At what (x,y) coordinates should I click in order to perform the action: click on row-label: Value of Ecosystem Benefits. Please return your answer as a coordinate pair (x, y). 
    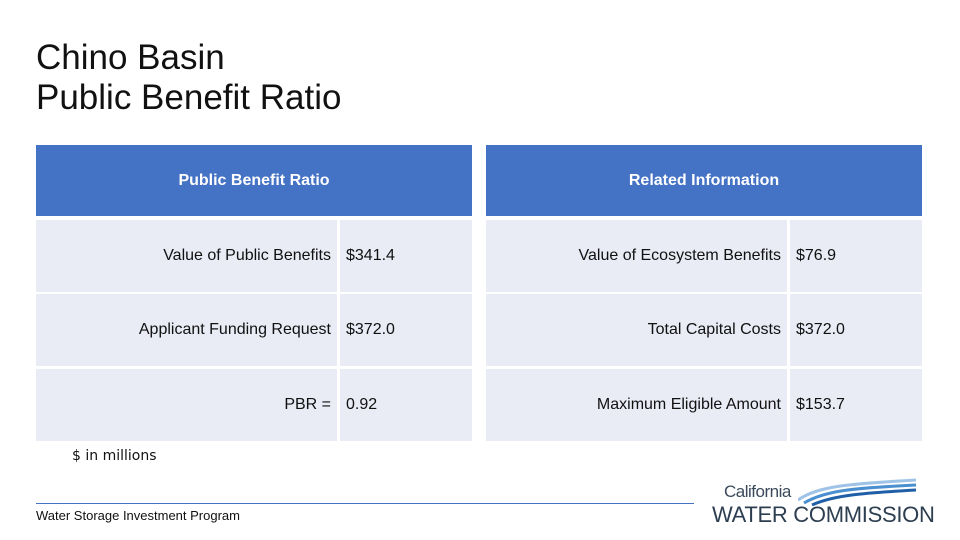
    Looking at the image, I should click on (636, 256).